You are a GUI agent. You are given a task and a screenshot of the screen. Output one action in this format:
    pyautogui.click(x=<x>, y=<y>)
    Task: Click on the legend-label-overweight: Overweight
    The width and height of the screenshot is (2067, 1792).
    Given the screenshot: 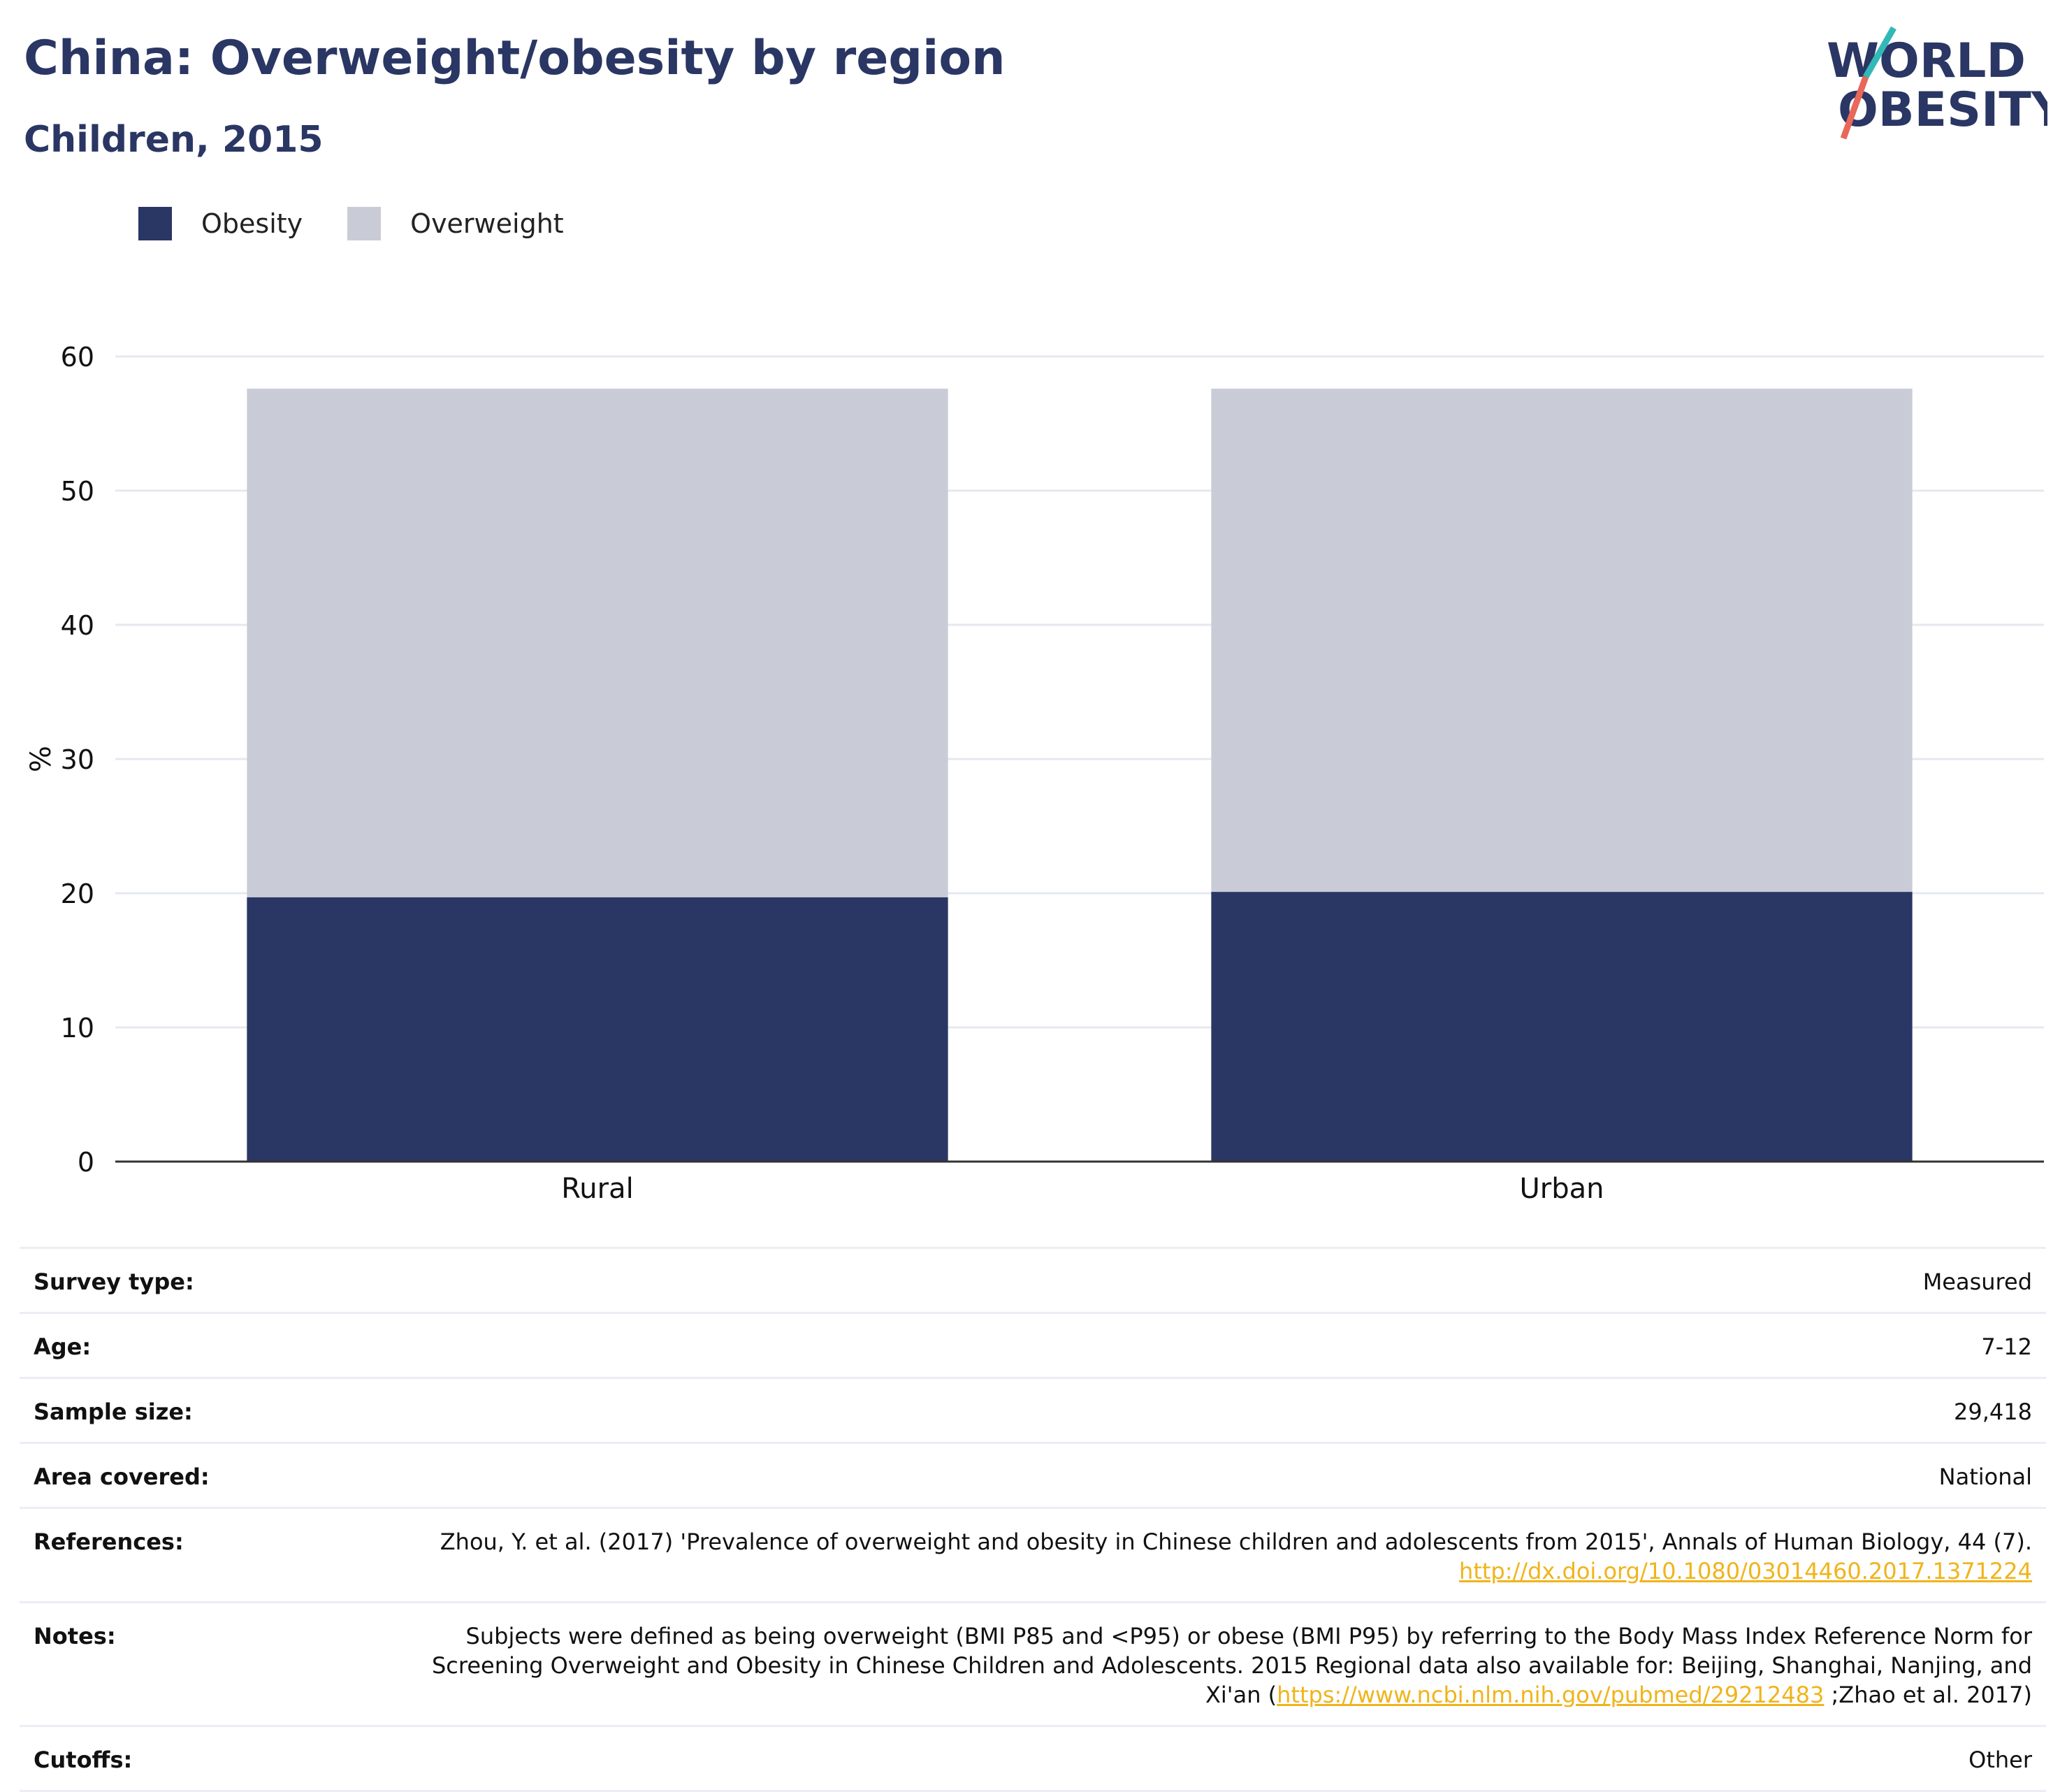 What is the action you would take?
    pyautogui.click(x=487, y=223)
    